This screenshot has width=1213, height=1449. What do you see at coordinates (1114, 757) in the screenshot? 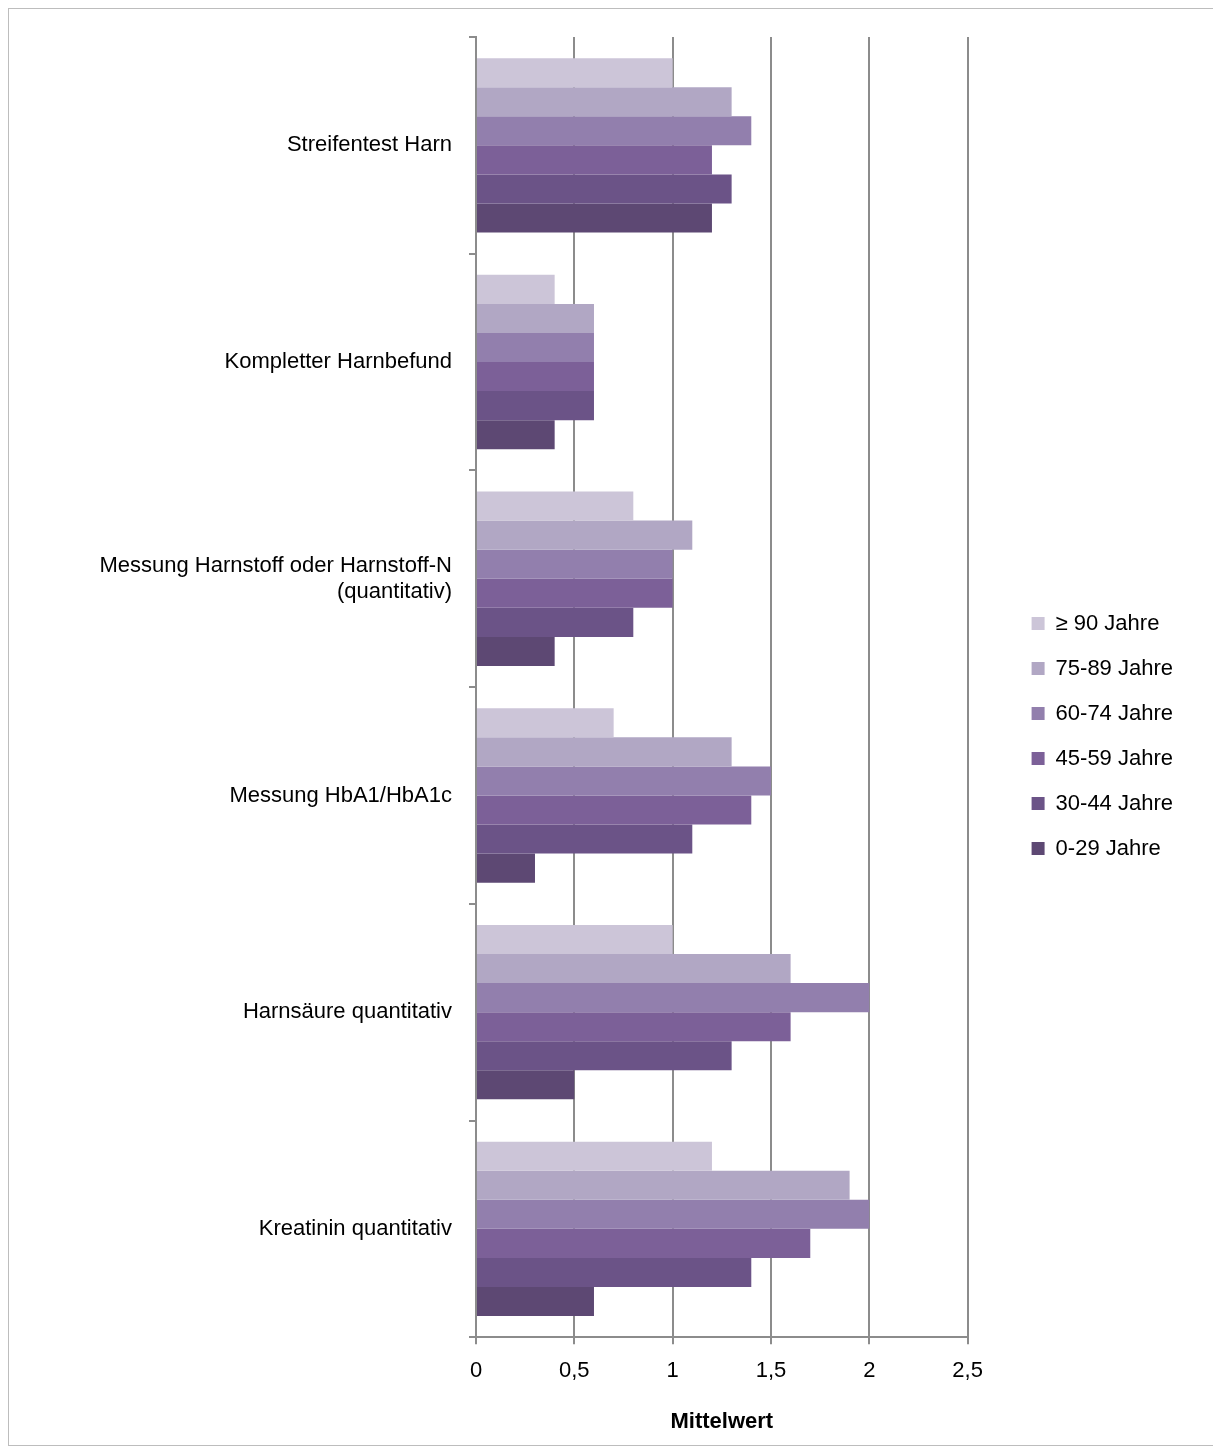
I see `legend-label: 45-59 Jahre` at bounding box center [1114, 757].